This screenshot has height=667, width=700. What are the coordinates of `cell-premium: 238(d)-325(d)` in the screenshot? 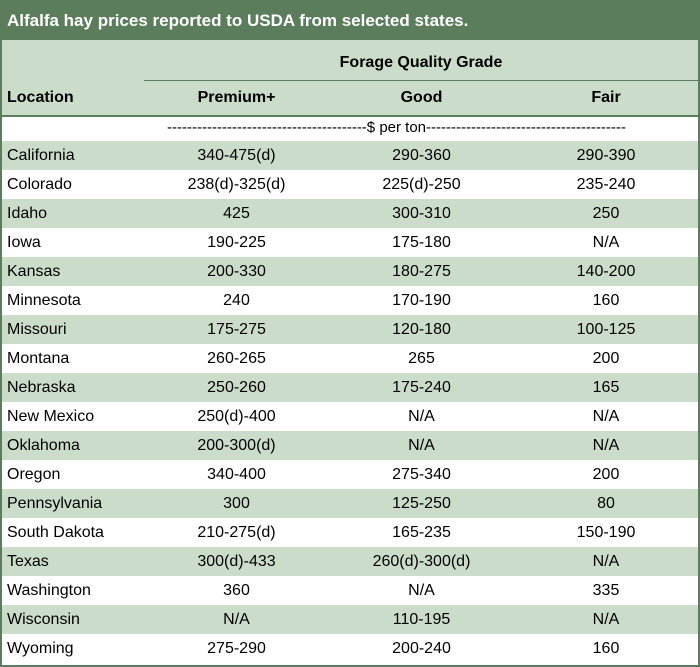 It's located at (236, 184).